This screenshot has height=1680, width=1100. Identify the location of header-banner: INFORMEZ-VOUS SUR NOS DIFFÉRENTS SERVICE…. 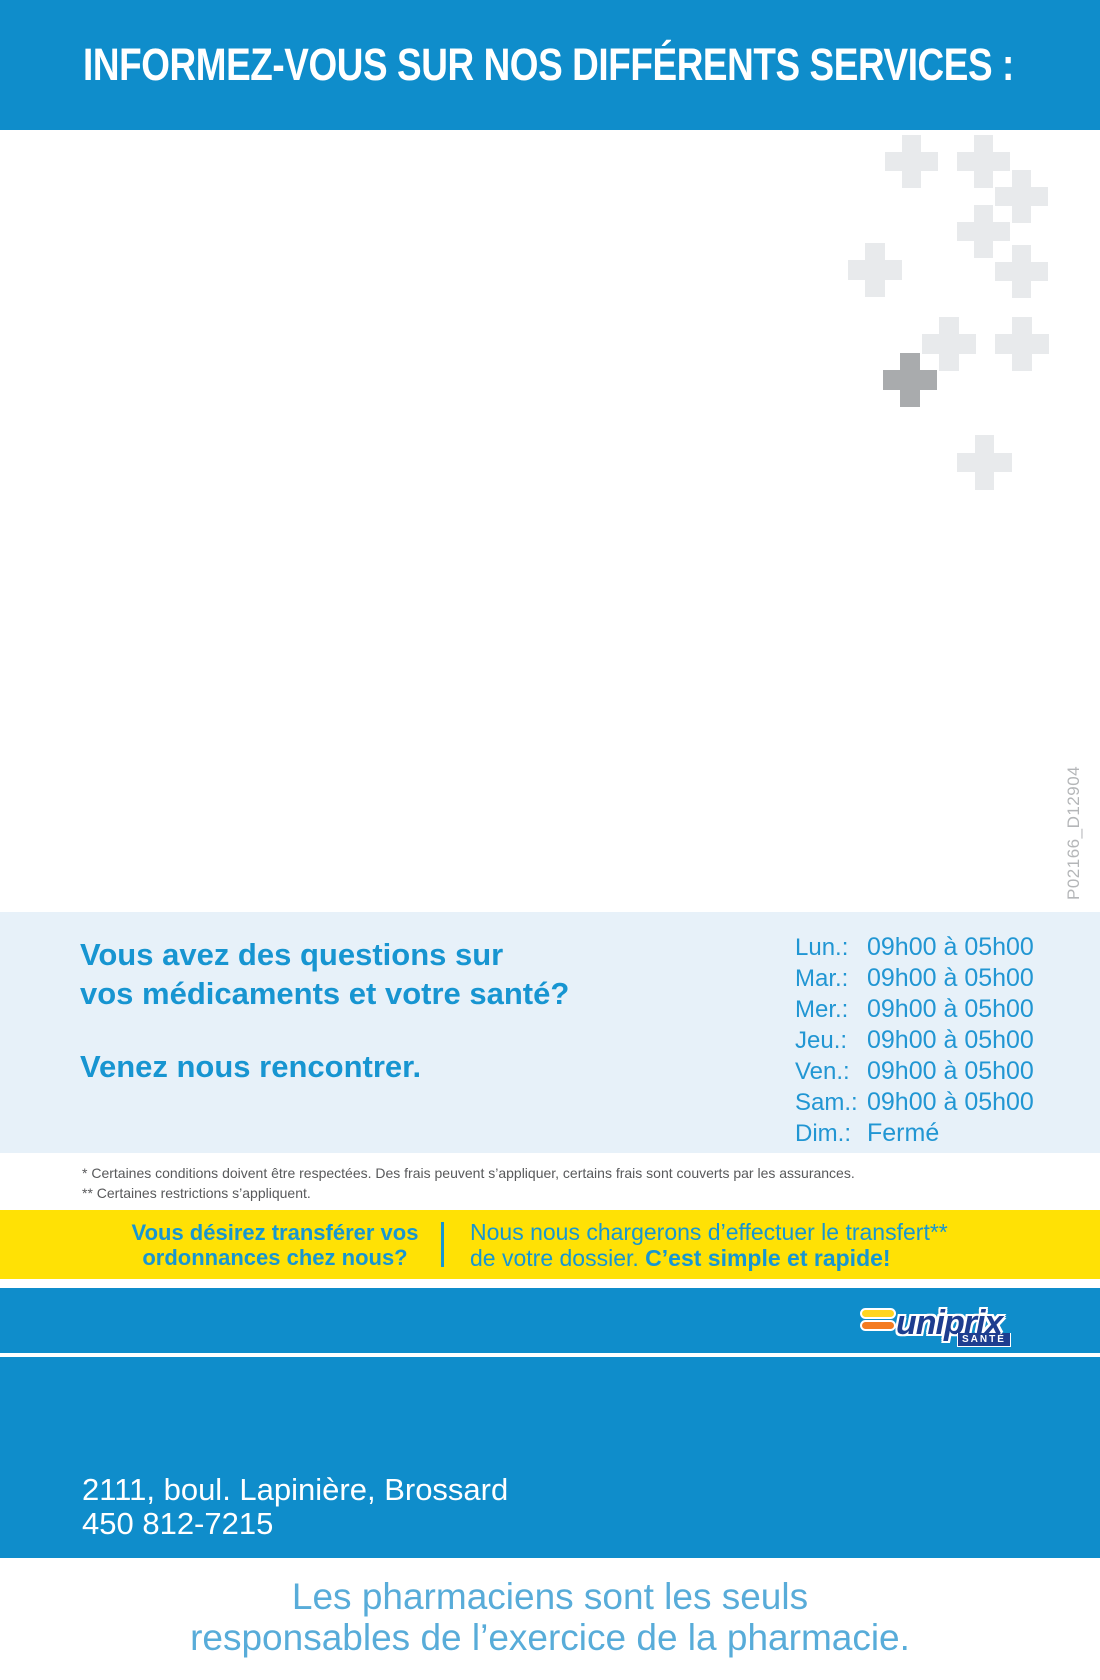
(550, 65).